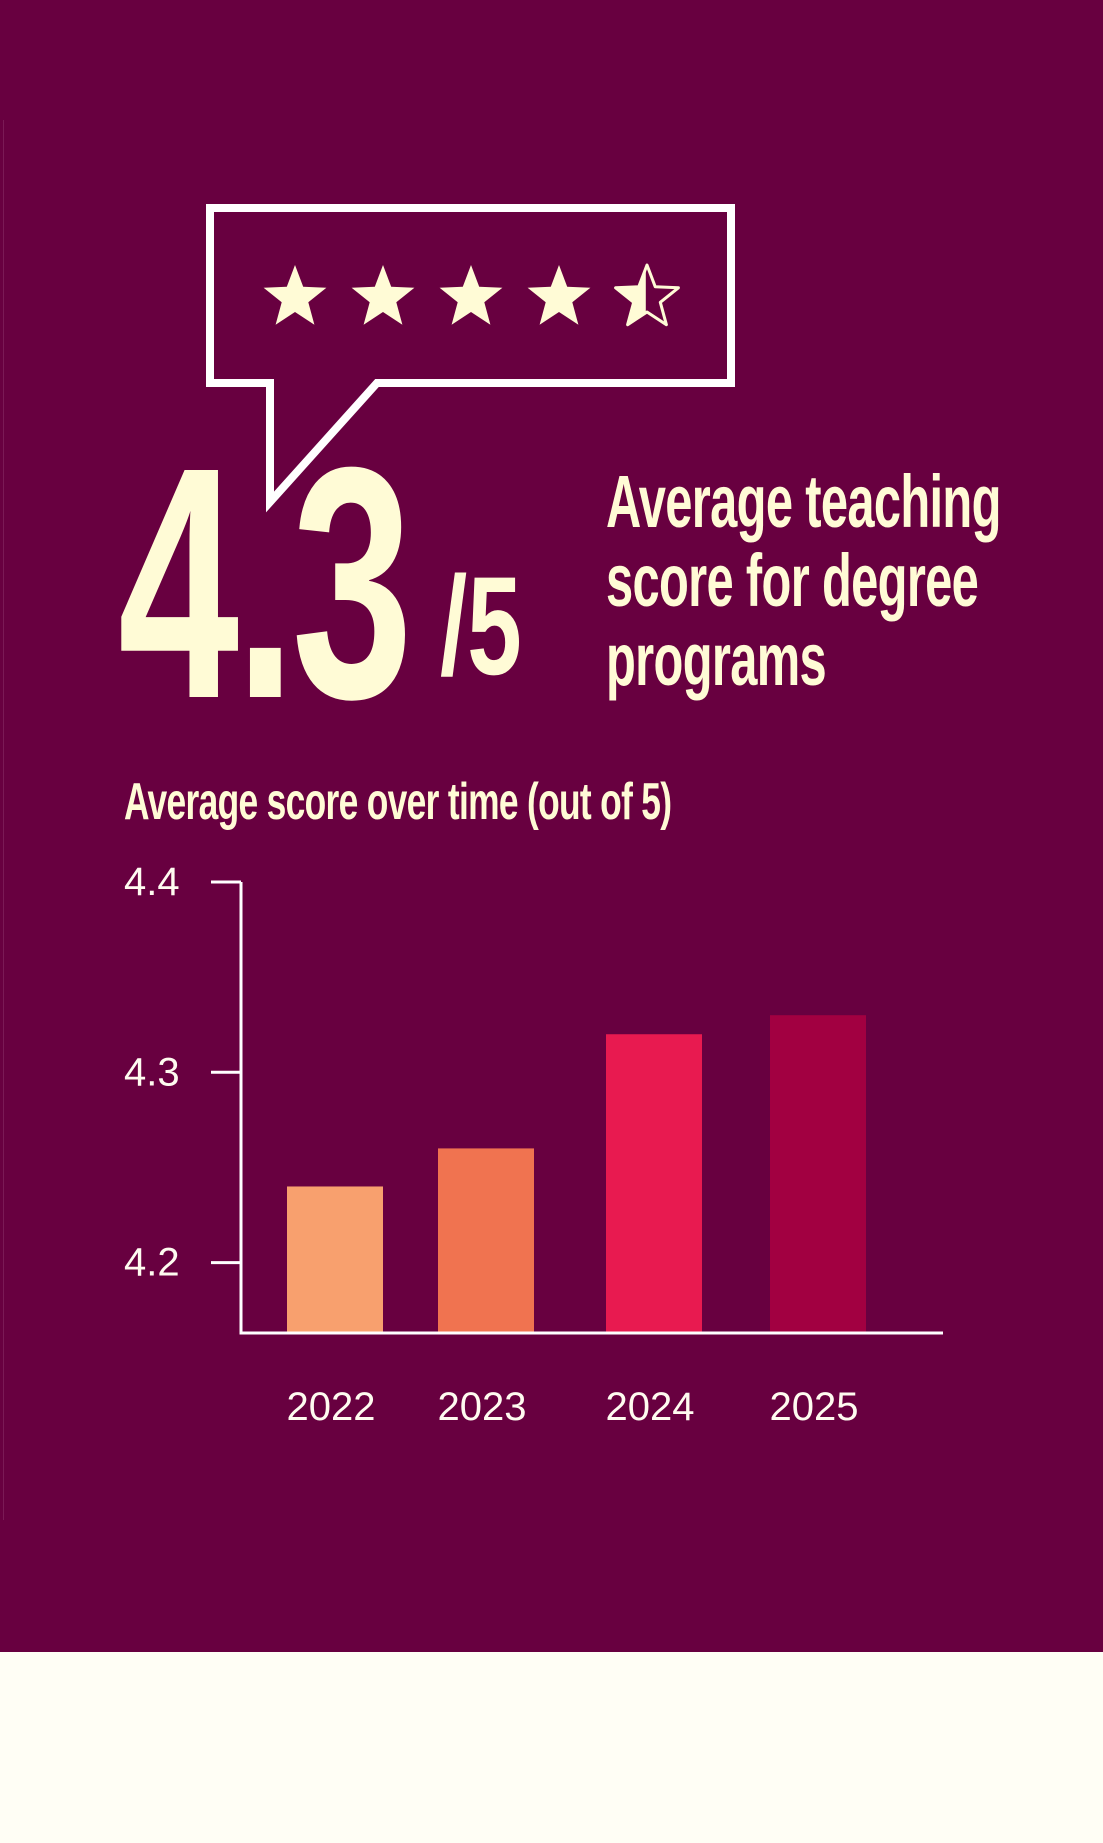 This screenshot has height=1843, width=1103. What do you see at coordinates (482, 1407) in the screenshot?
I see `x-tick-label: 2023` at bounding box center [482, 1407].